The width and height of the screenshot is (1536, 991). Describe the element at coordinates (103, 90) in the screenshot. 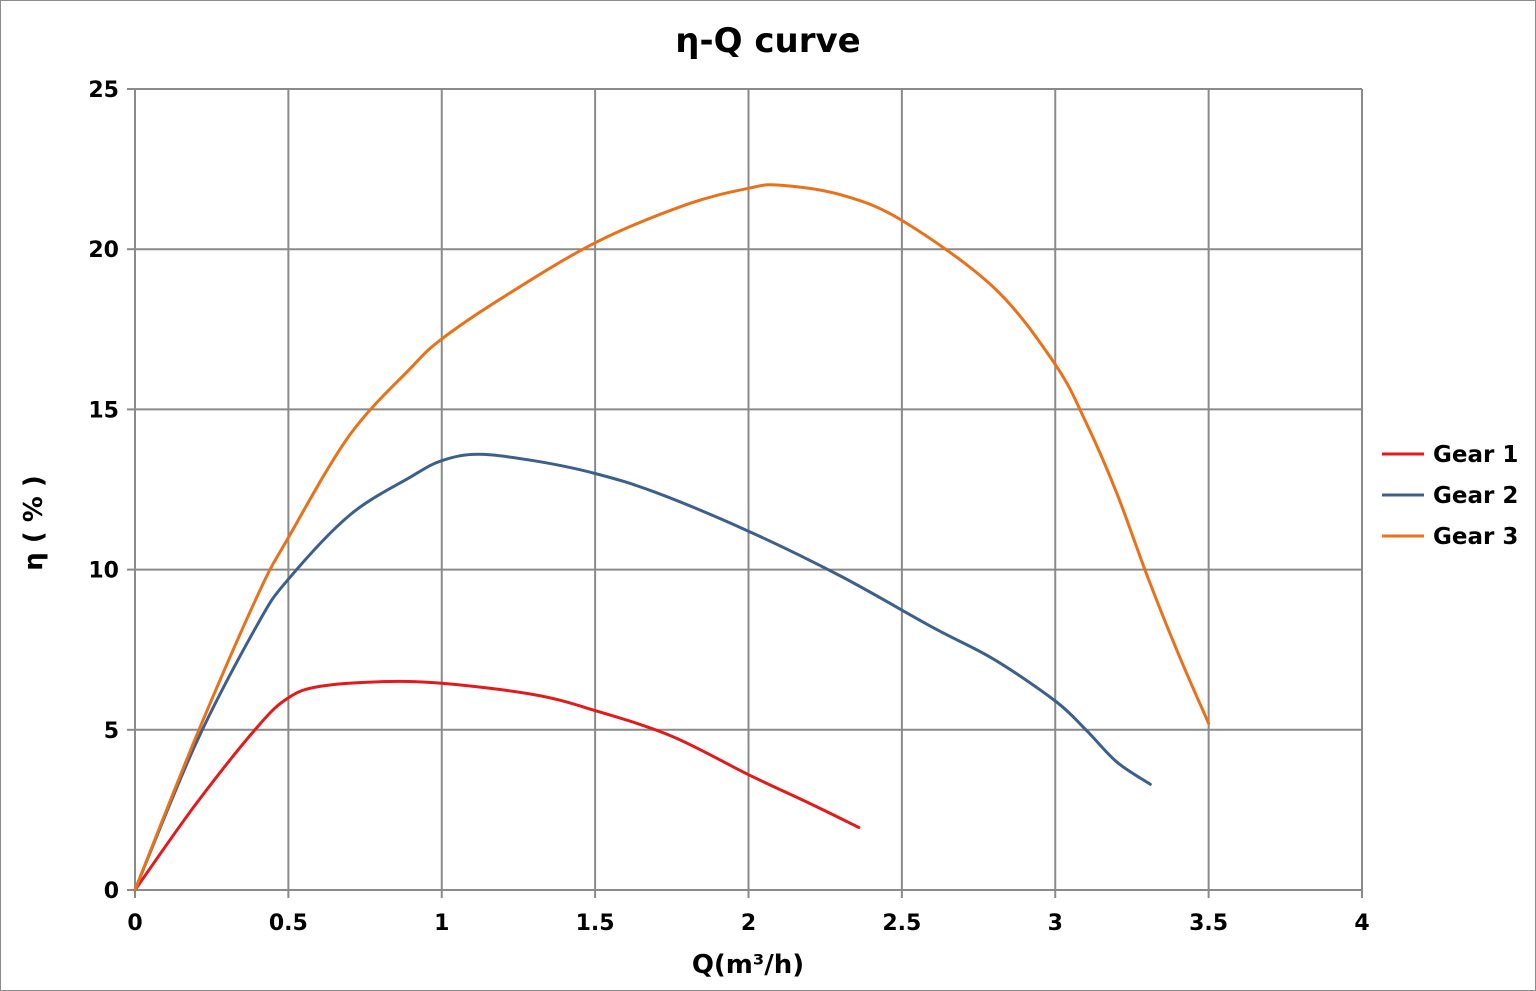

I see `y-tick-label: 25` at that location.